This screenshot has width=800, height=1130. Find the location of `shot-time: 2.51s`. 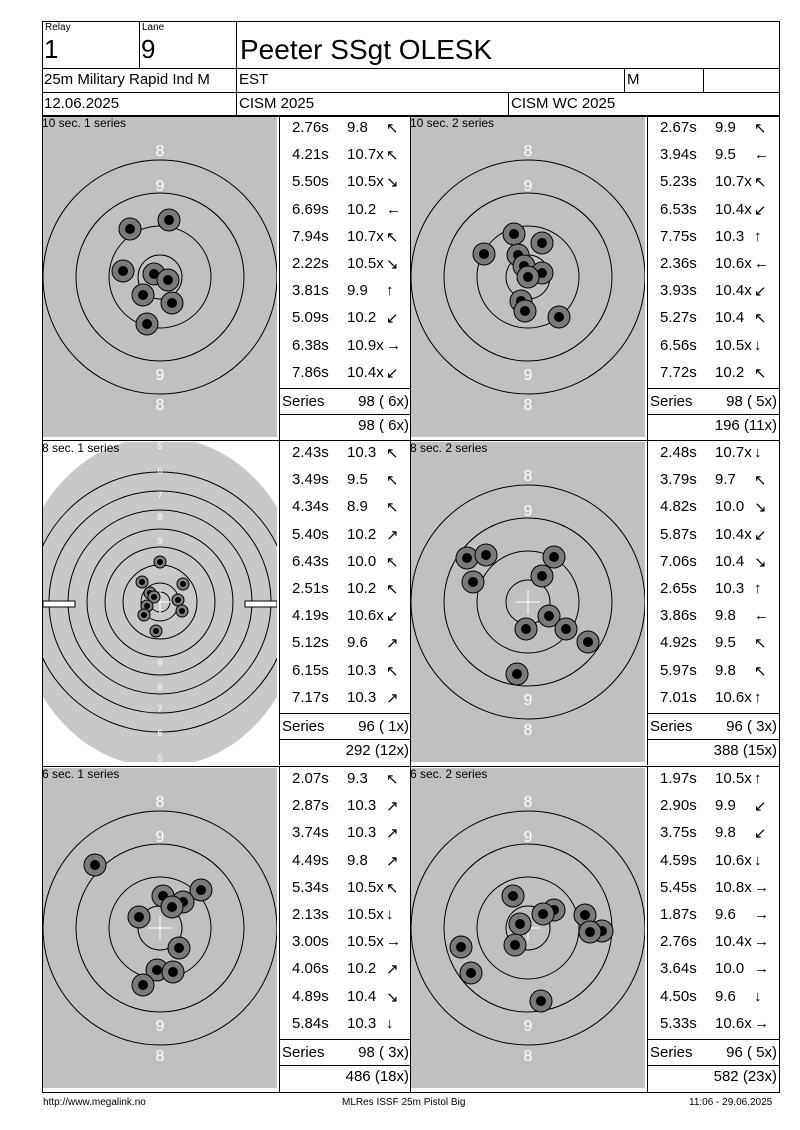

shot-time: 2.51s is located at coordinates (310, 588).